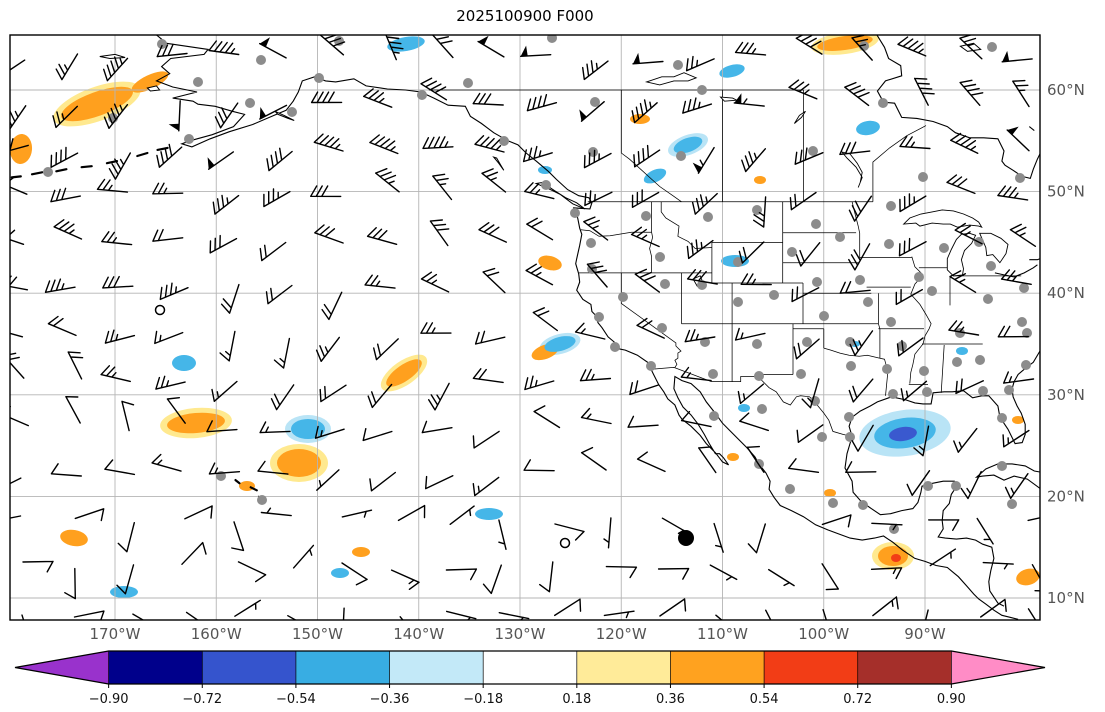  What do you see at coordinates (576, 699) in the screenshot?
I see `colorbar-tick-label: 0.18` at bounding box center [576, 699].